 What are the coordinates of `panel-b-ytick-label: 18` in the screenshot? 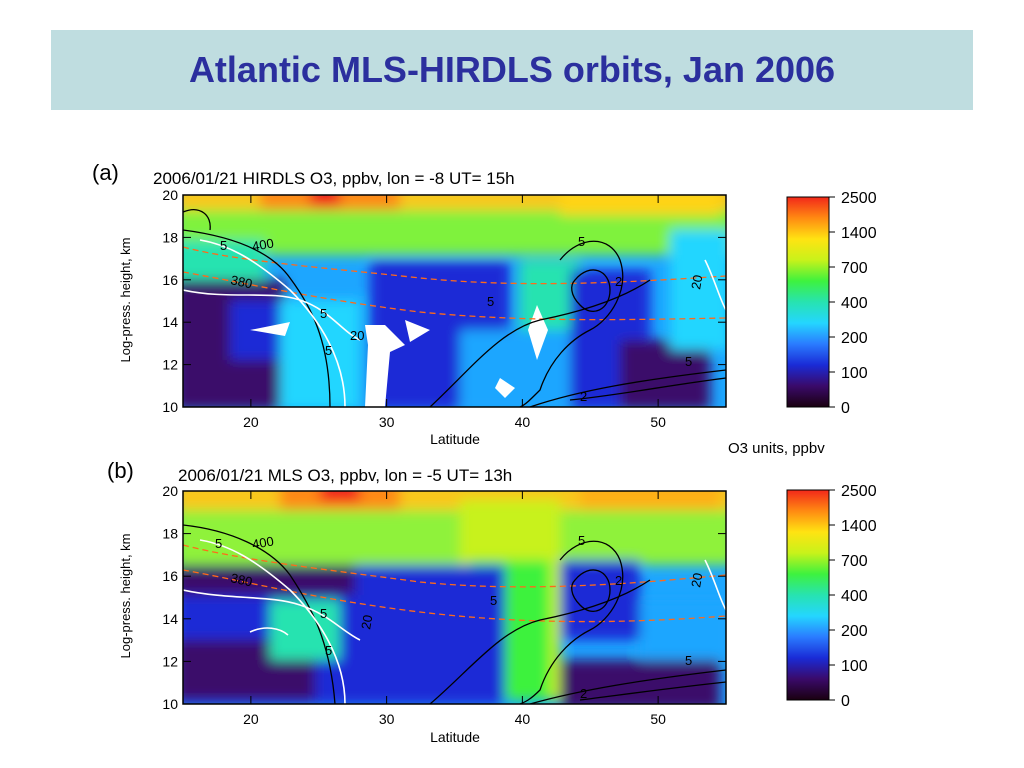 It's located at (170, 534).